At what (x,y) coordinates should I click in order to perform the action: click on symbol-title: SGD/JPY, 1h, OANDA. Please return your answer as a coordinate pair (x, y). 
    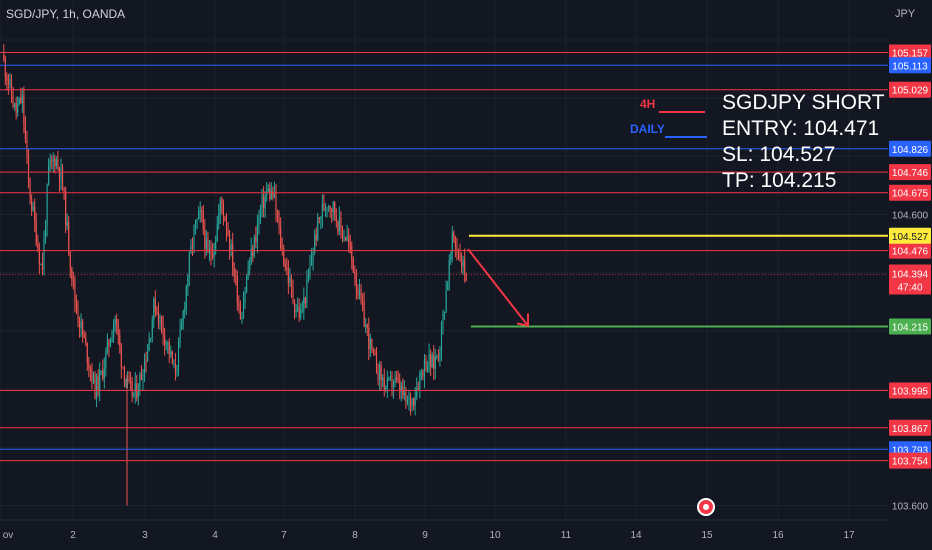
    Looking at the image, I should click on (66, 14).